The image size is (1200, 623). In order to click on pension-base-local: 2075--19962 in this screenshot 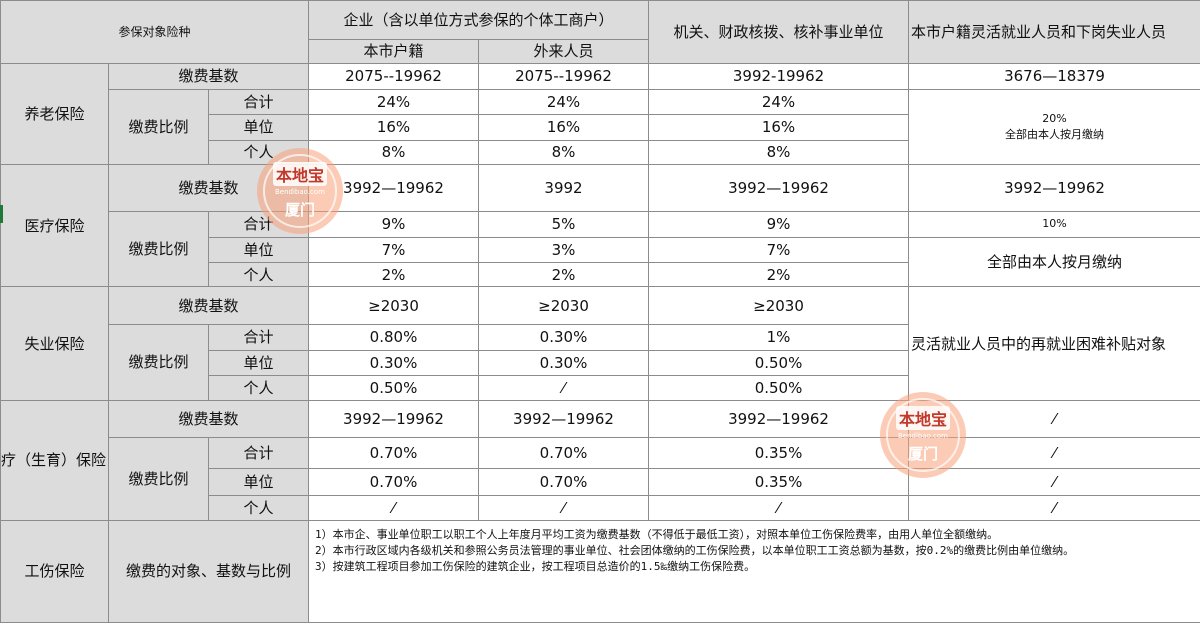, I will do `click(393, 76)`.